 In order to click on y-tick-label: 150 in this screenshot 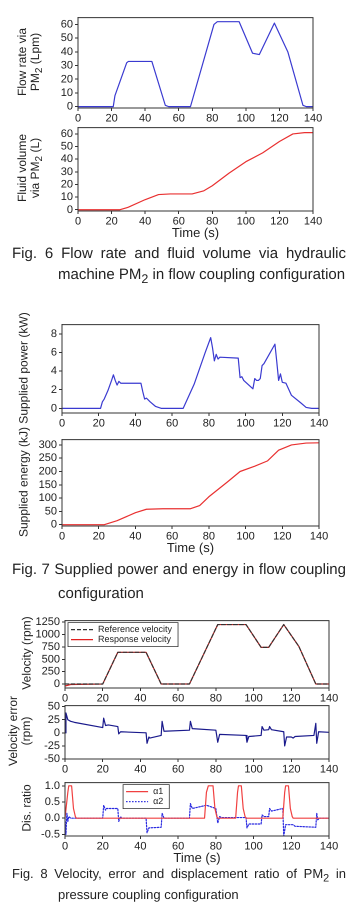, I will do `click(47, 484)`.